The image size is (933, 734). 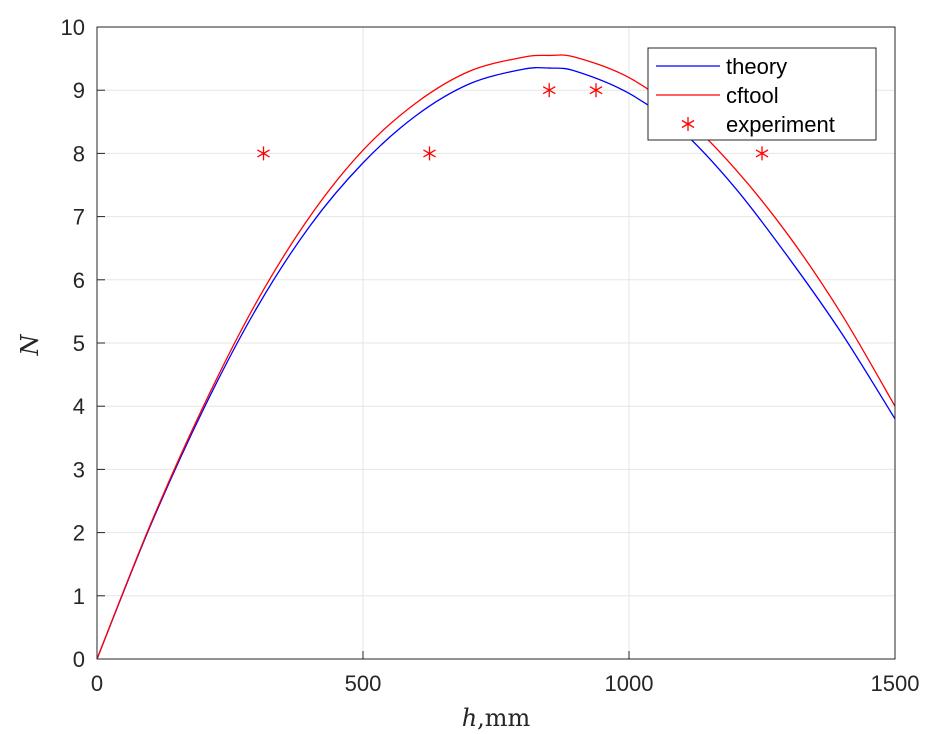 I want to click on x-axis-label-unit: ,mm, so click(x=503, y=718).